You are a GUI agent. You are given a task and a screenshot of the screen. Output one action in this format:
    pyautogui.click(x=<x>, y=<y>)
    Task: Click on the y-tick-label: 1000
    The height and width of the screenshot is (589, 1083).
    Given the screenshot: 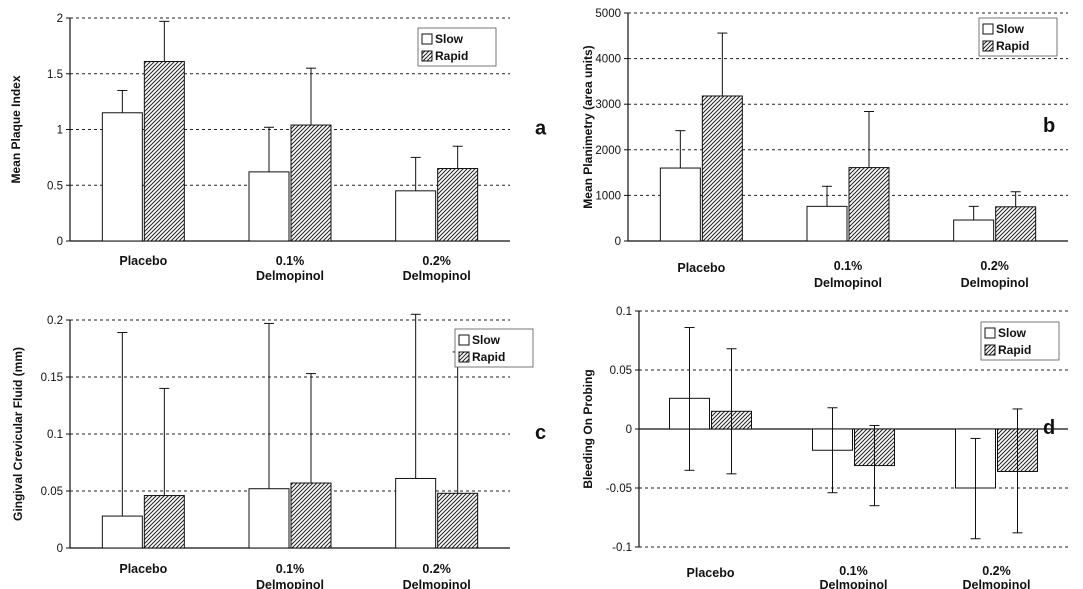 What is the action you would take?
    pyautogui.click(x=608, y=196)
    